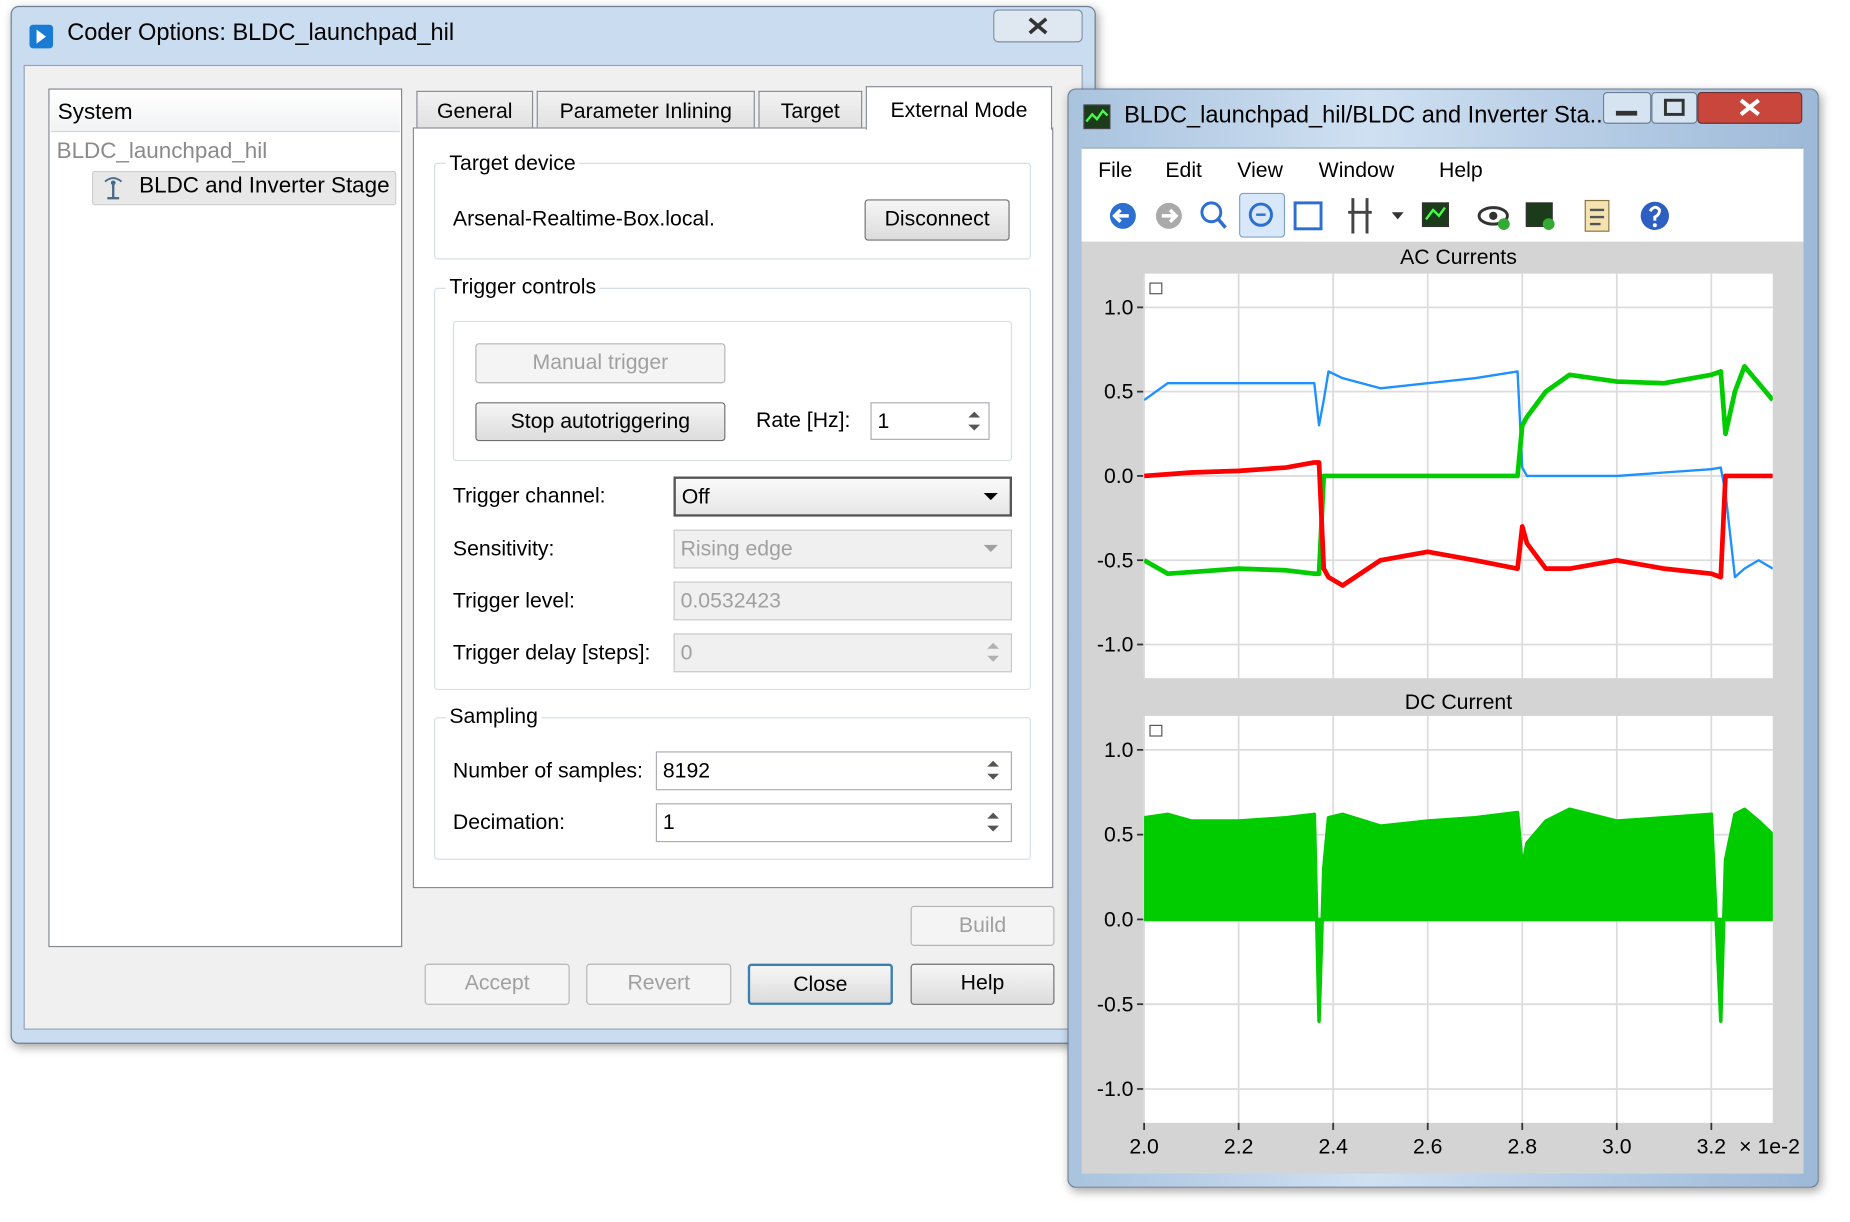 The image size is (1850, 1222). What do you see at coordinates (1703, 109) in the screenshot?
I see `scope-window-buttons` at bounding box center [1703, 109].